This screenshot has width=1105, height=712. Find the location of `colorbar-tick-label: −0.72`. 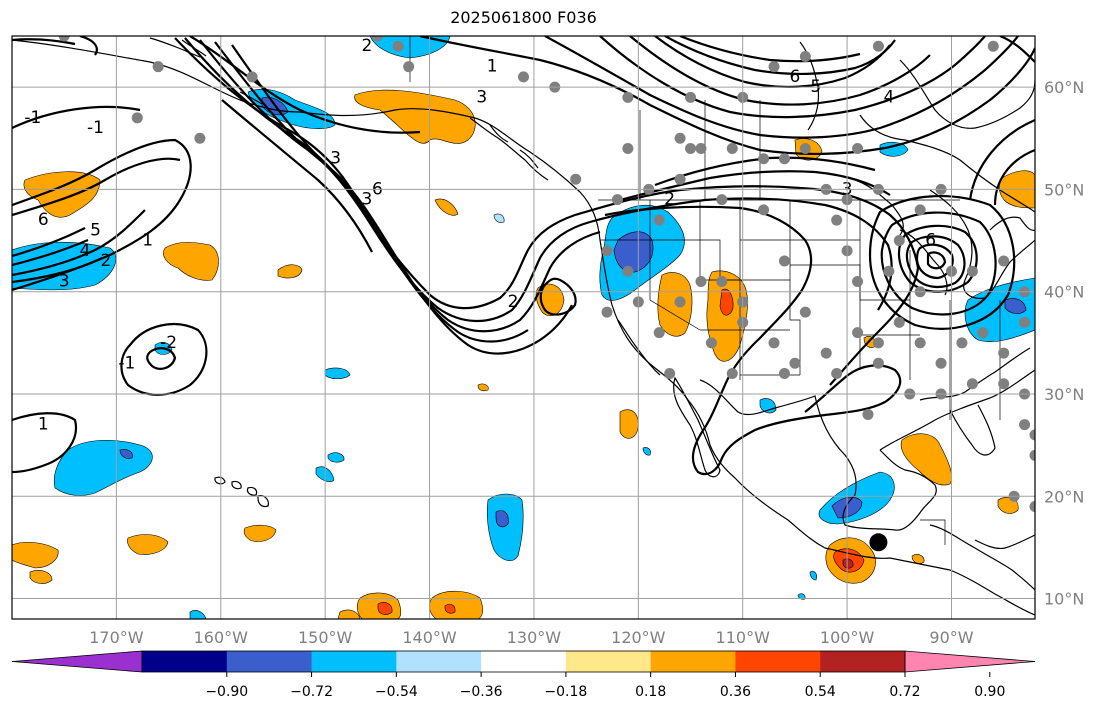

colorbar-tick-label: −0.72 is located at coordinates (311, 692).